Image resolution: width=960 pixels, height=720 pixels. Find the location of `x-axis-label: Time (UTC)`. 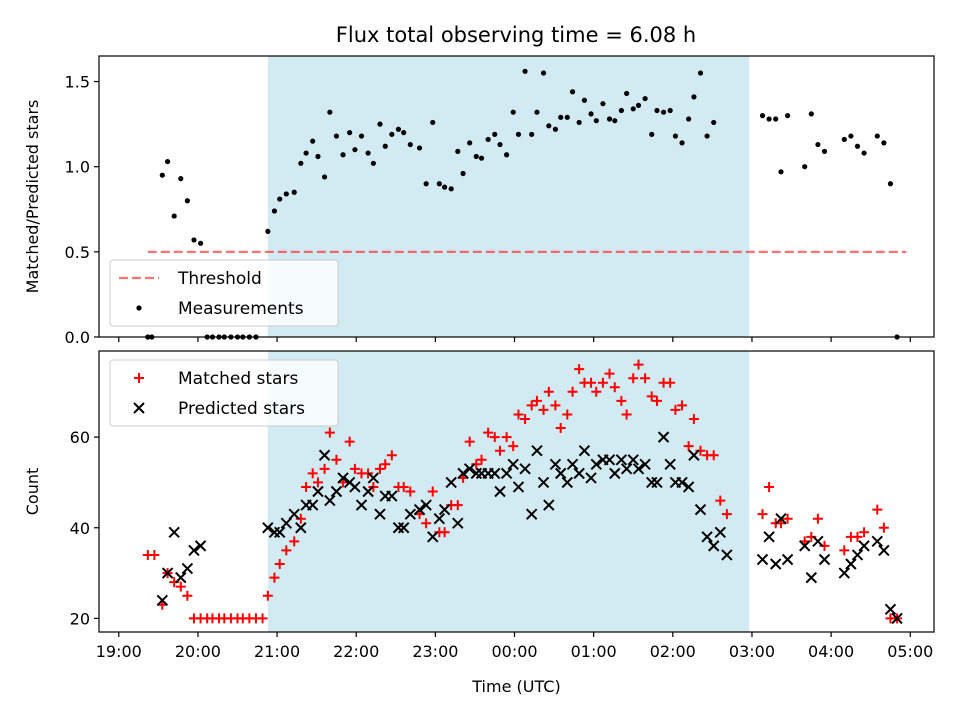

x-axis-label: Time (UTC) is located at coordinates (515, 686).